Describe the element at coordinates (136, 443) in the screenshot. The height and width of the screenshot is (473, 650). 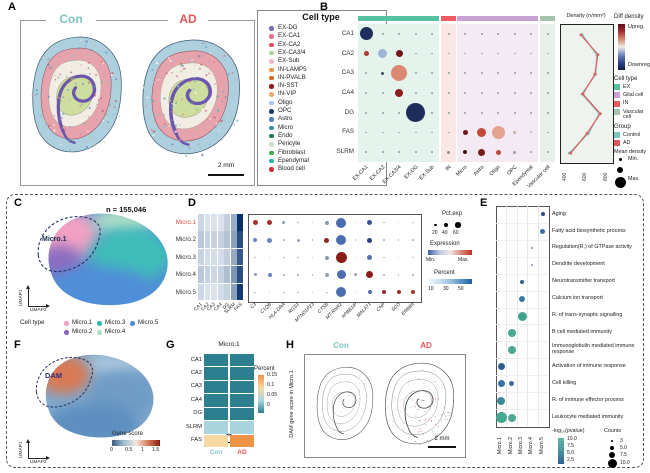
I see `genescore-colorbar` at that location.